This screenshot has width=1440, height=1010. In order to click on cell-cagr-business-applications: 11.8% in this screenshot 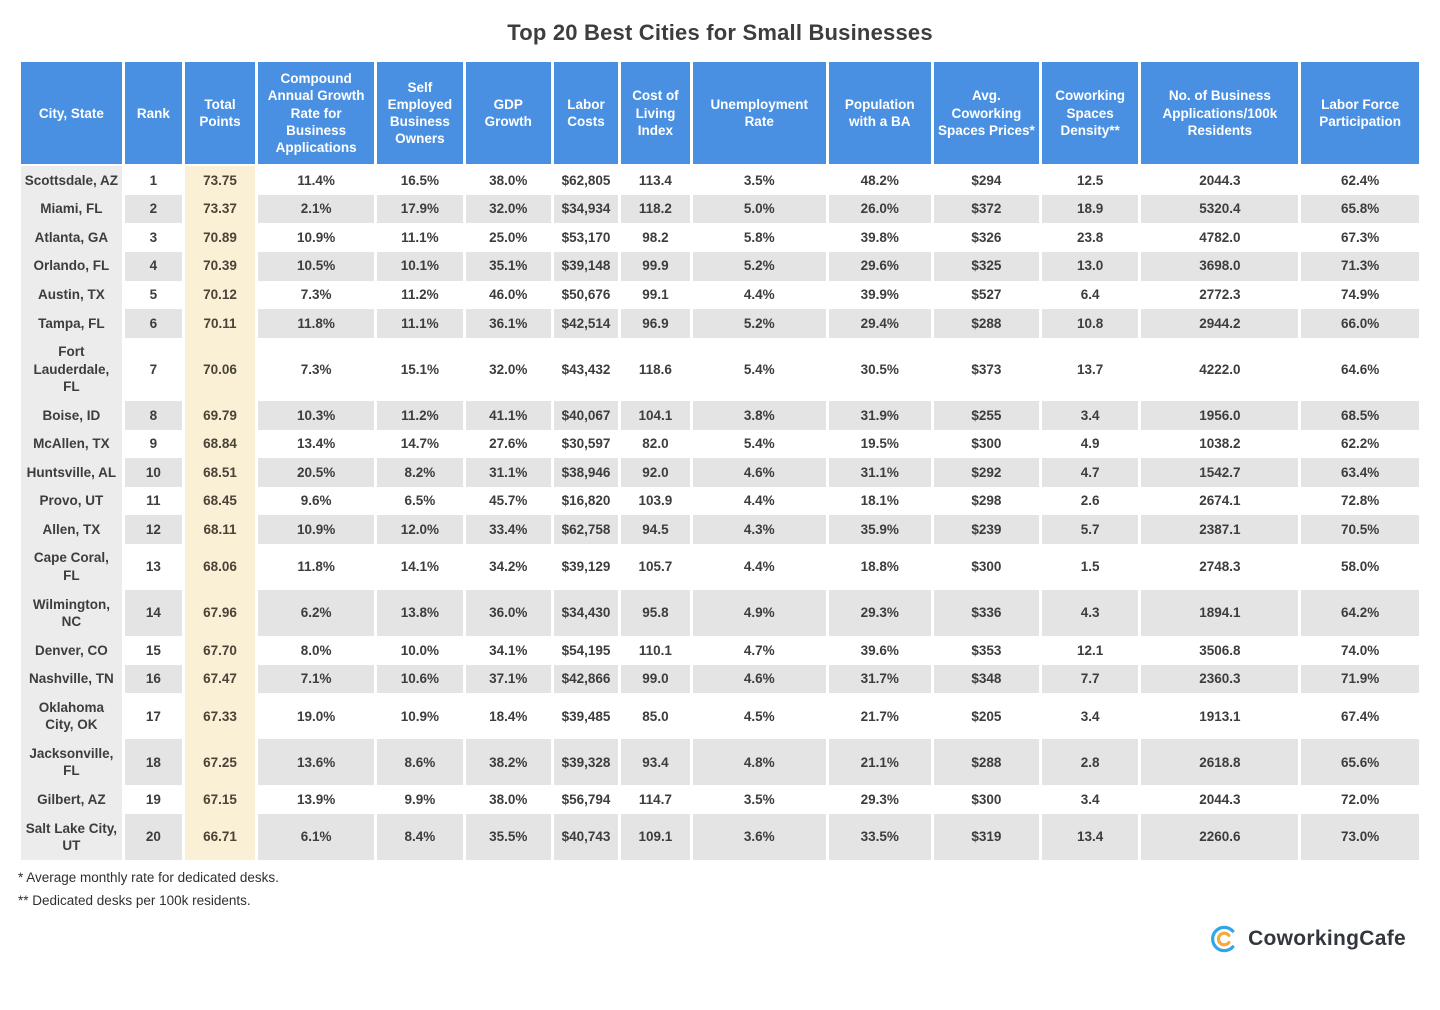, I will do `click(316, 323)`.